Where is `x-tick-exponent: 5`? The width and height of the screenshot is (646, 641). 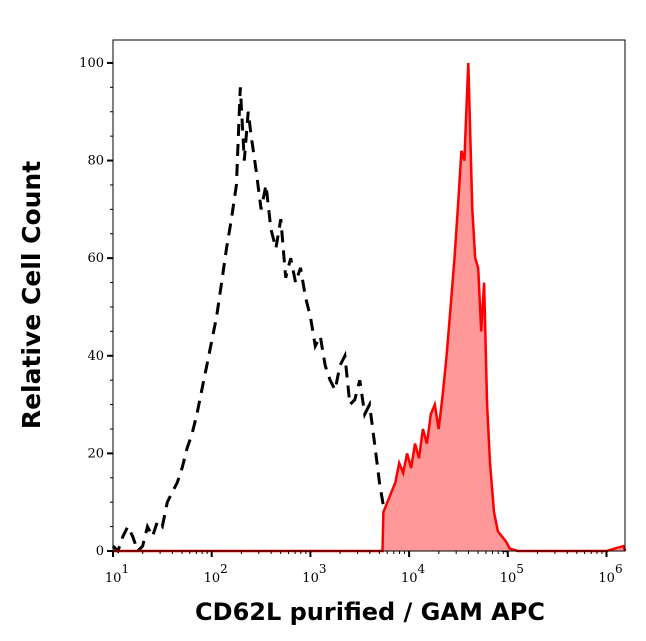 x-tick-exponent: 5 is located at coordinates (520, 569).